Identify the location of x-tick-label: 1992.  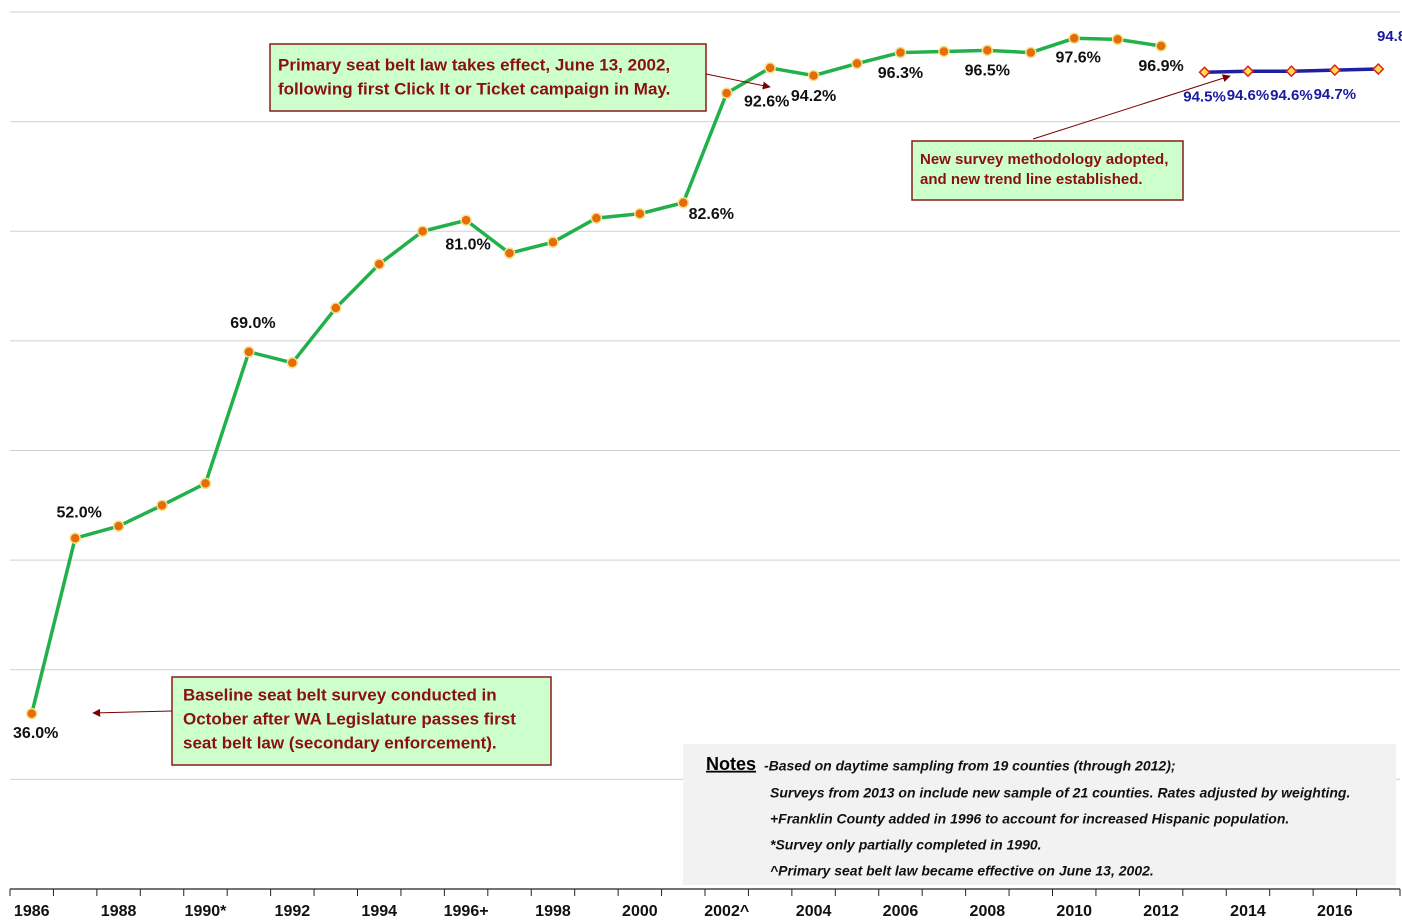
(293, 911).